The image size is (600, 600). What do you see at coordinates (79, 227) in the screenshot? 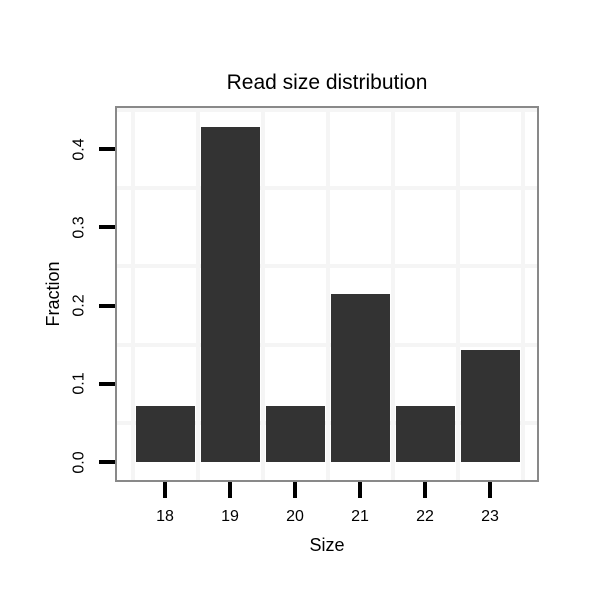
I see `y-tick-label: 0.3` at bounding box center [79, 227].